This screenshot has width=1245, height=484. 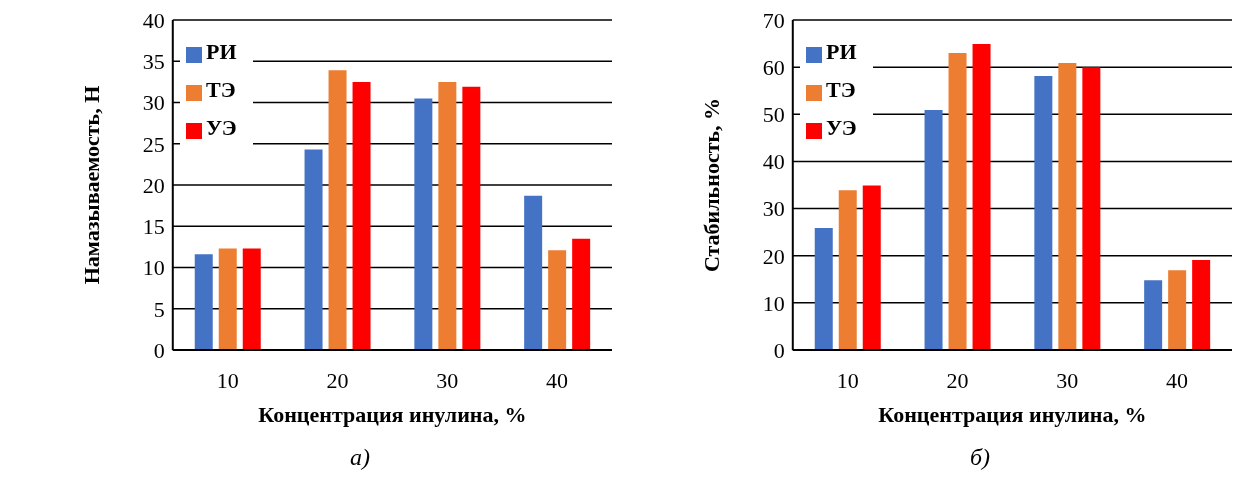 I want to click on y-tick-label: 60, so click(x=773, y=67).